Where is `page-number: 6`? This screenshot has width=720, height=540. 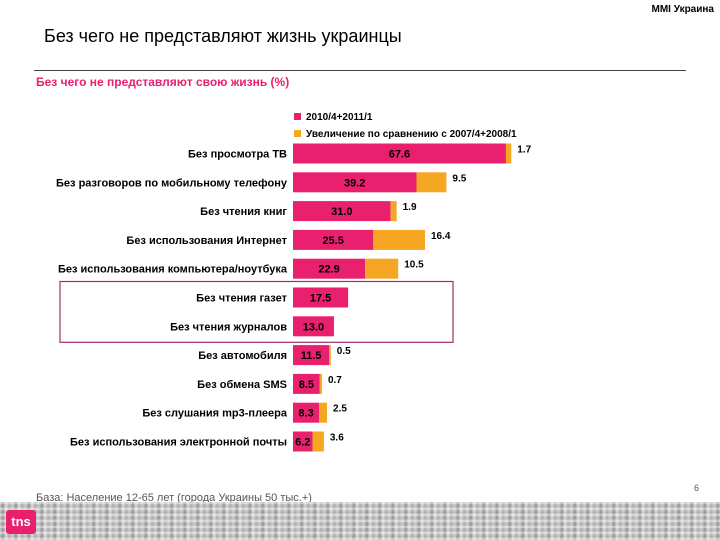
page-number: 6 is located at coordinates (697, 488).